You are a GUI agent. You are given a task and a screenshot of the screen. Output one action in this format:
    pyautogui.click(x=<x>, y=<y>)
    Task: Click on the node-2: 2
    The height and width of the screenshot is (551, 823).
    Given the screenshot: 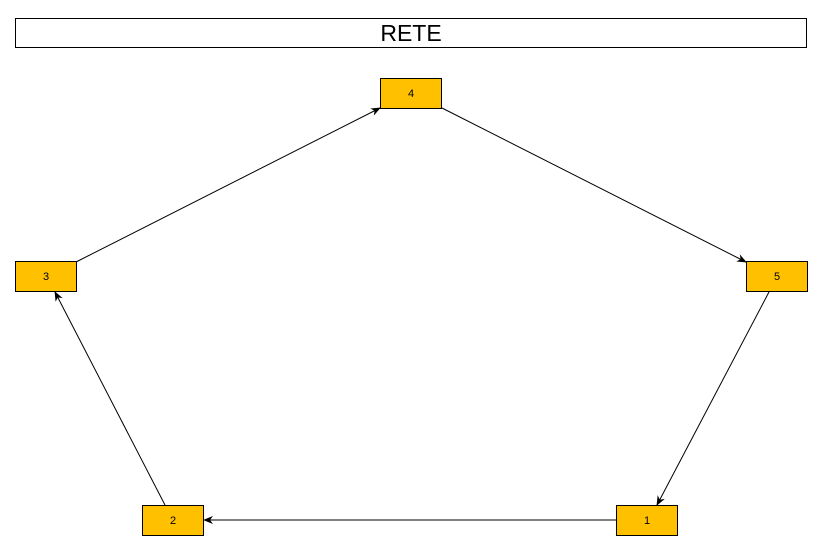 What is the action you would take?
    pyautogui.click(x=173, y=520)
    